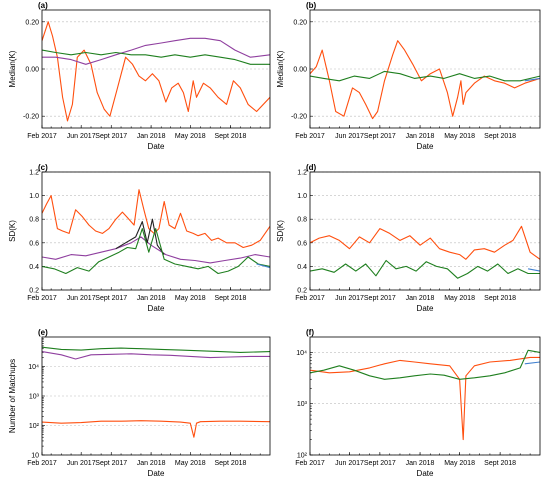  Describe the element at coordinates (43, 5) in the screenshot. I see `panel-label: (a)` at that location.